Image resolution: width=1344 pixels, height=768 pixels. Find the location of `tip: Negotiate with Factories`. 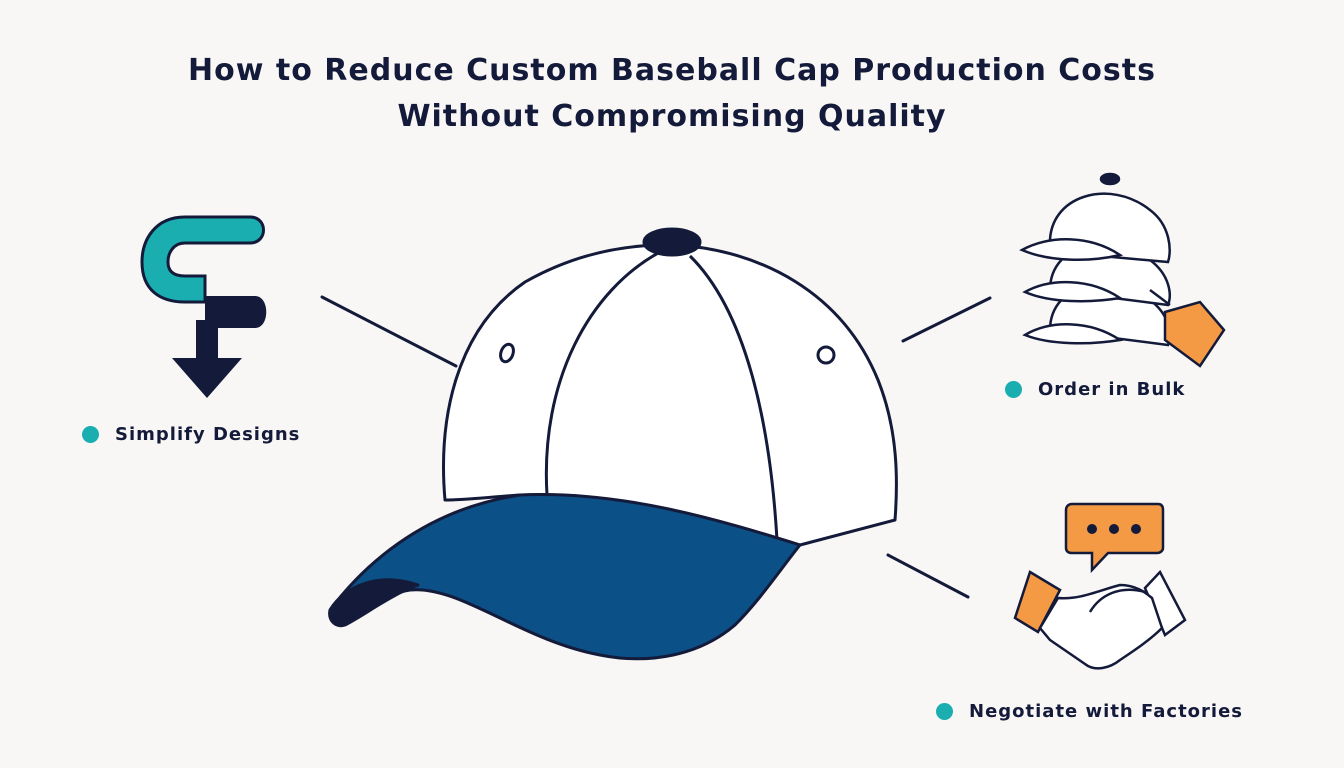

tip: Negotiate with Factories is located at coordinates (1089, 711).